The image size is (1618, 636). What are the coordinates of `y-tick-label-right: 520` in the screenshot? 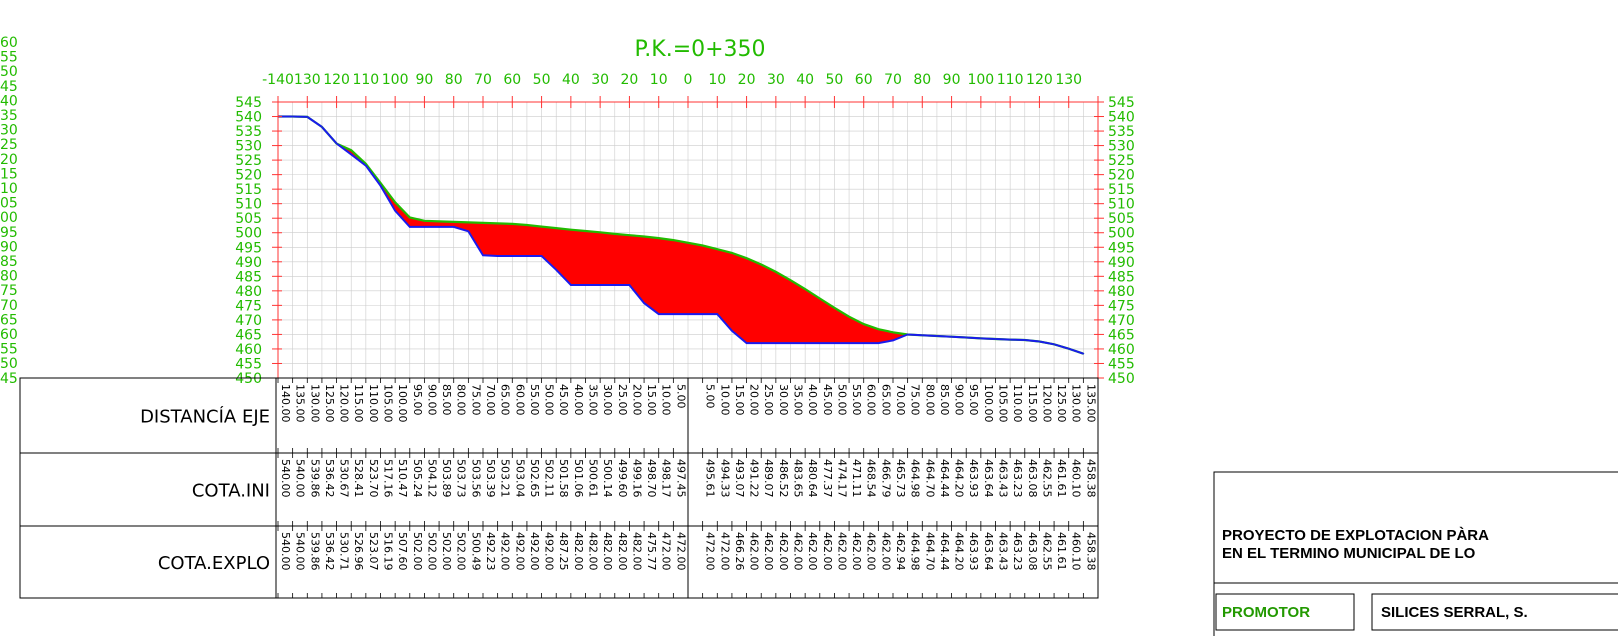 It's located at (1121, 176).